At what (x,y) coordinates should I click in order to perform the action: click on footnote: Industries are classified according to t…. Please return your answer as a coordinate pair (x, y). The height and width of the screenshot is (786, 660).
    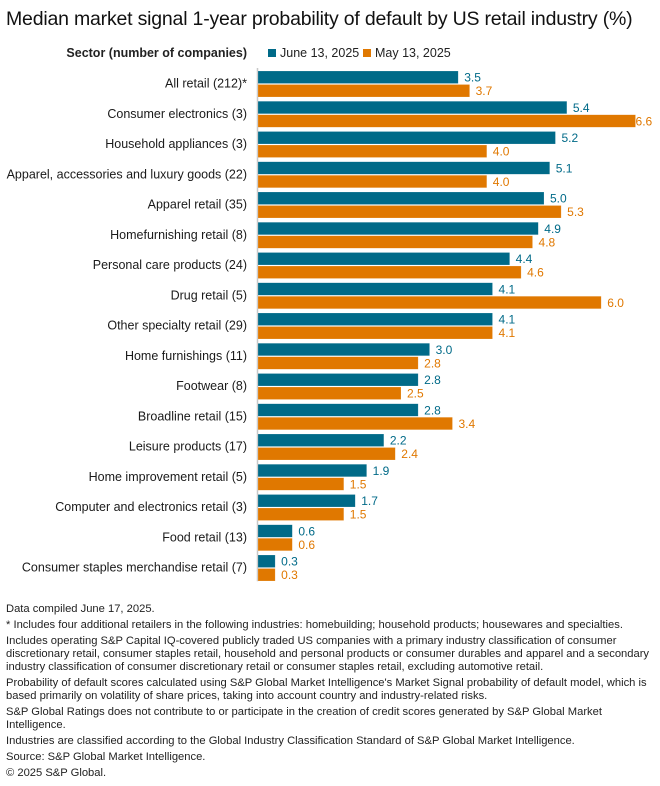
    Looking at the image, I should click on (290, 741).